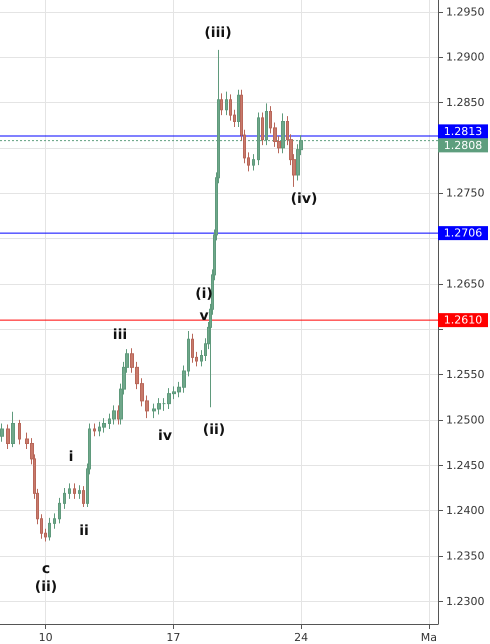 This screenshot has height=644, width=490. What do you see at coordinates (218, 33) in the screenshot?
I see `annotation: (iii)` at bounding box center [218, 33].